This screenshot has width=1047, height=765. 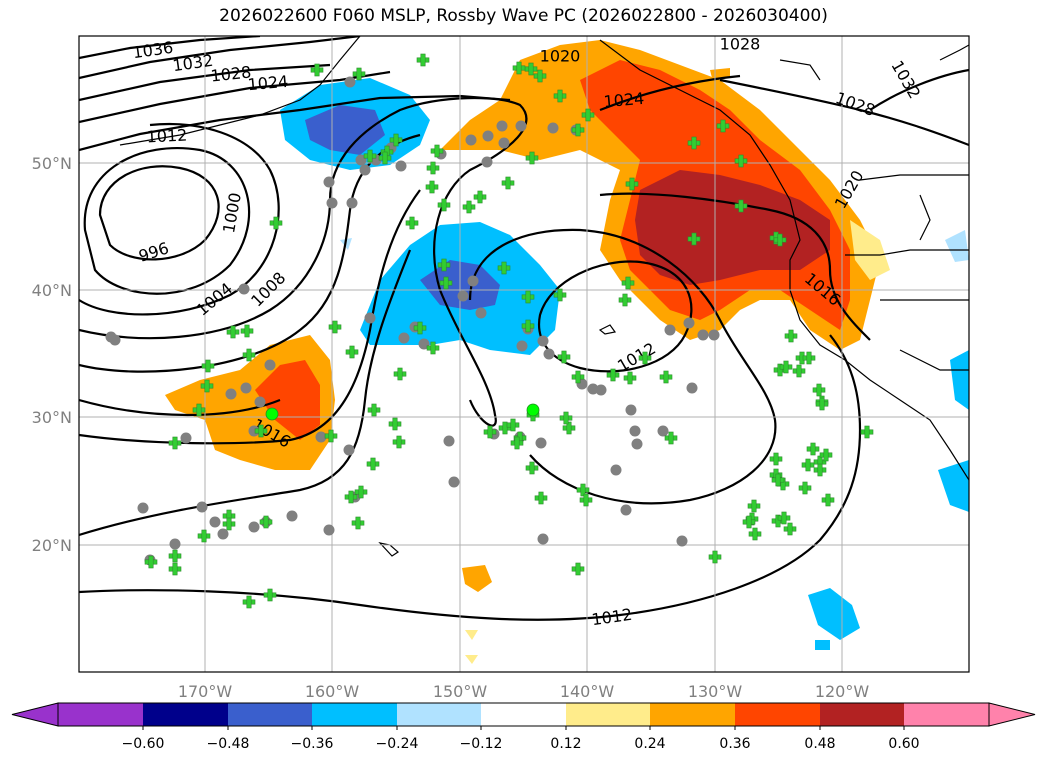 I want to click on lat-tick-label: 50°N, so click(x=52, y=163).